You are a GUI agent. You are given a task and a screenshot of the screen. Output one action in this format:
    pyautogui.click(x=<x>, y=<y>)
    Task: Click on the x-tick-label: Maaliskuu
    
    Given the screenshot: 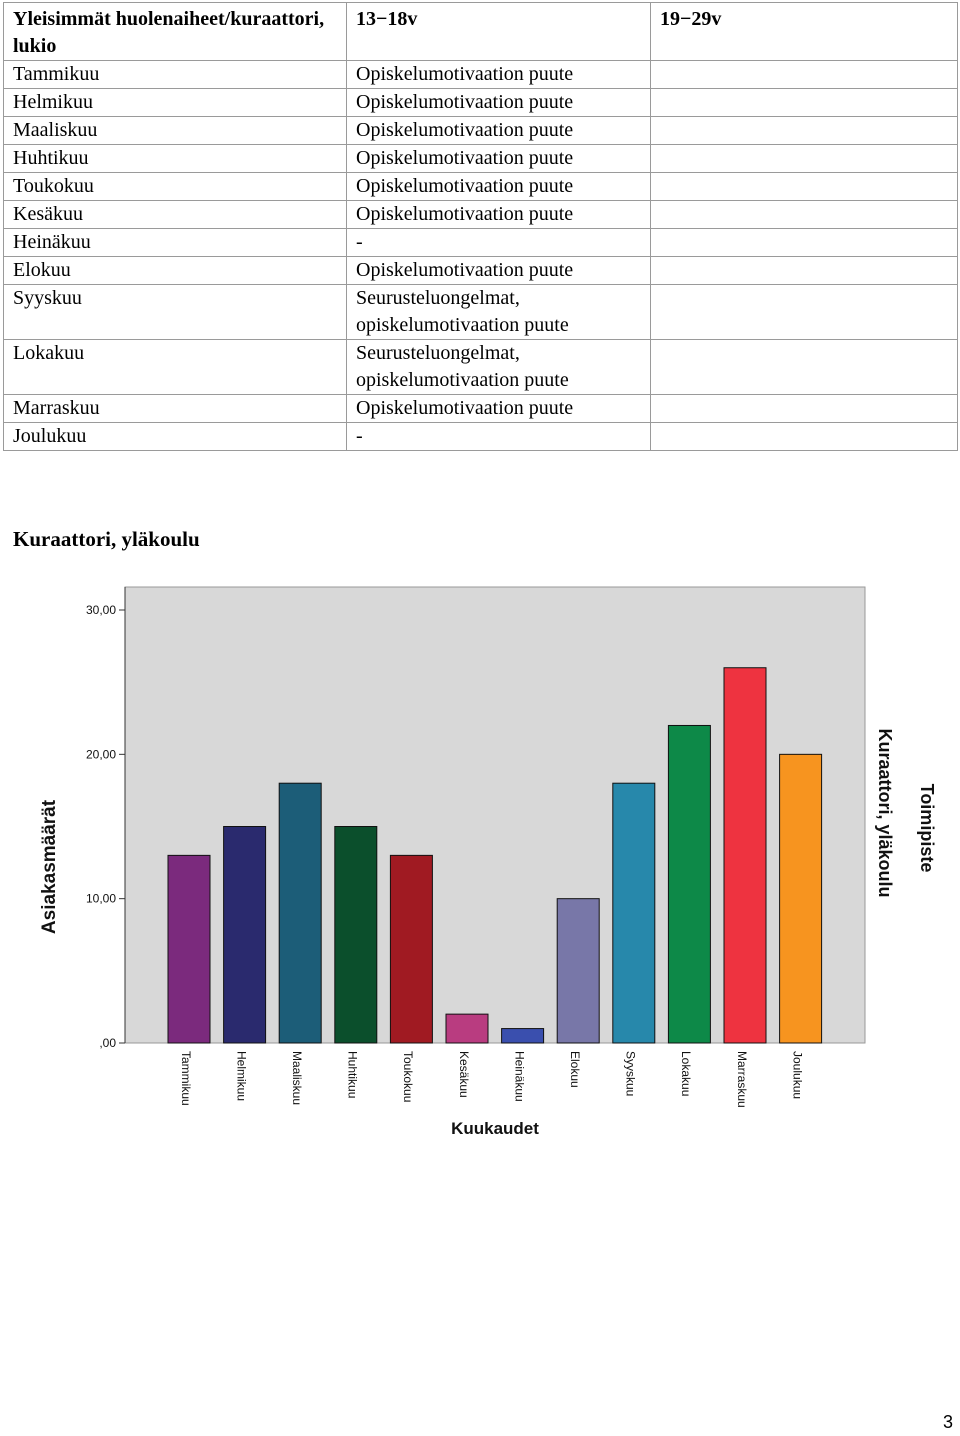 What is the action you would take?
    pyautogui.click(x=297, y=1078)
    